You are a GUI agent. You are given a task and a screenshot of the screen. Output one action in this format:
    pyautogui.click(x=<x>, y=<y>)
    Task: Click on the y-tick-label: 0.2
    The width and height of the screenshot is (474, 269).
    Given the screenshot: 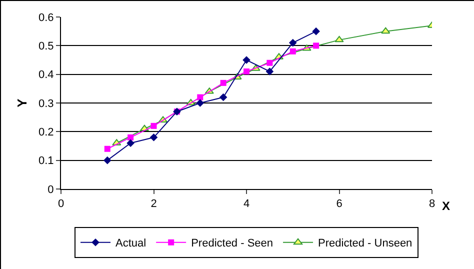 What is the action you would take?
    pyautogui.click(x=46, y=132)
    